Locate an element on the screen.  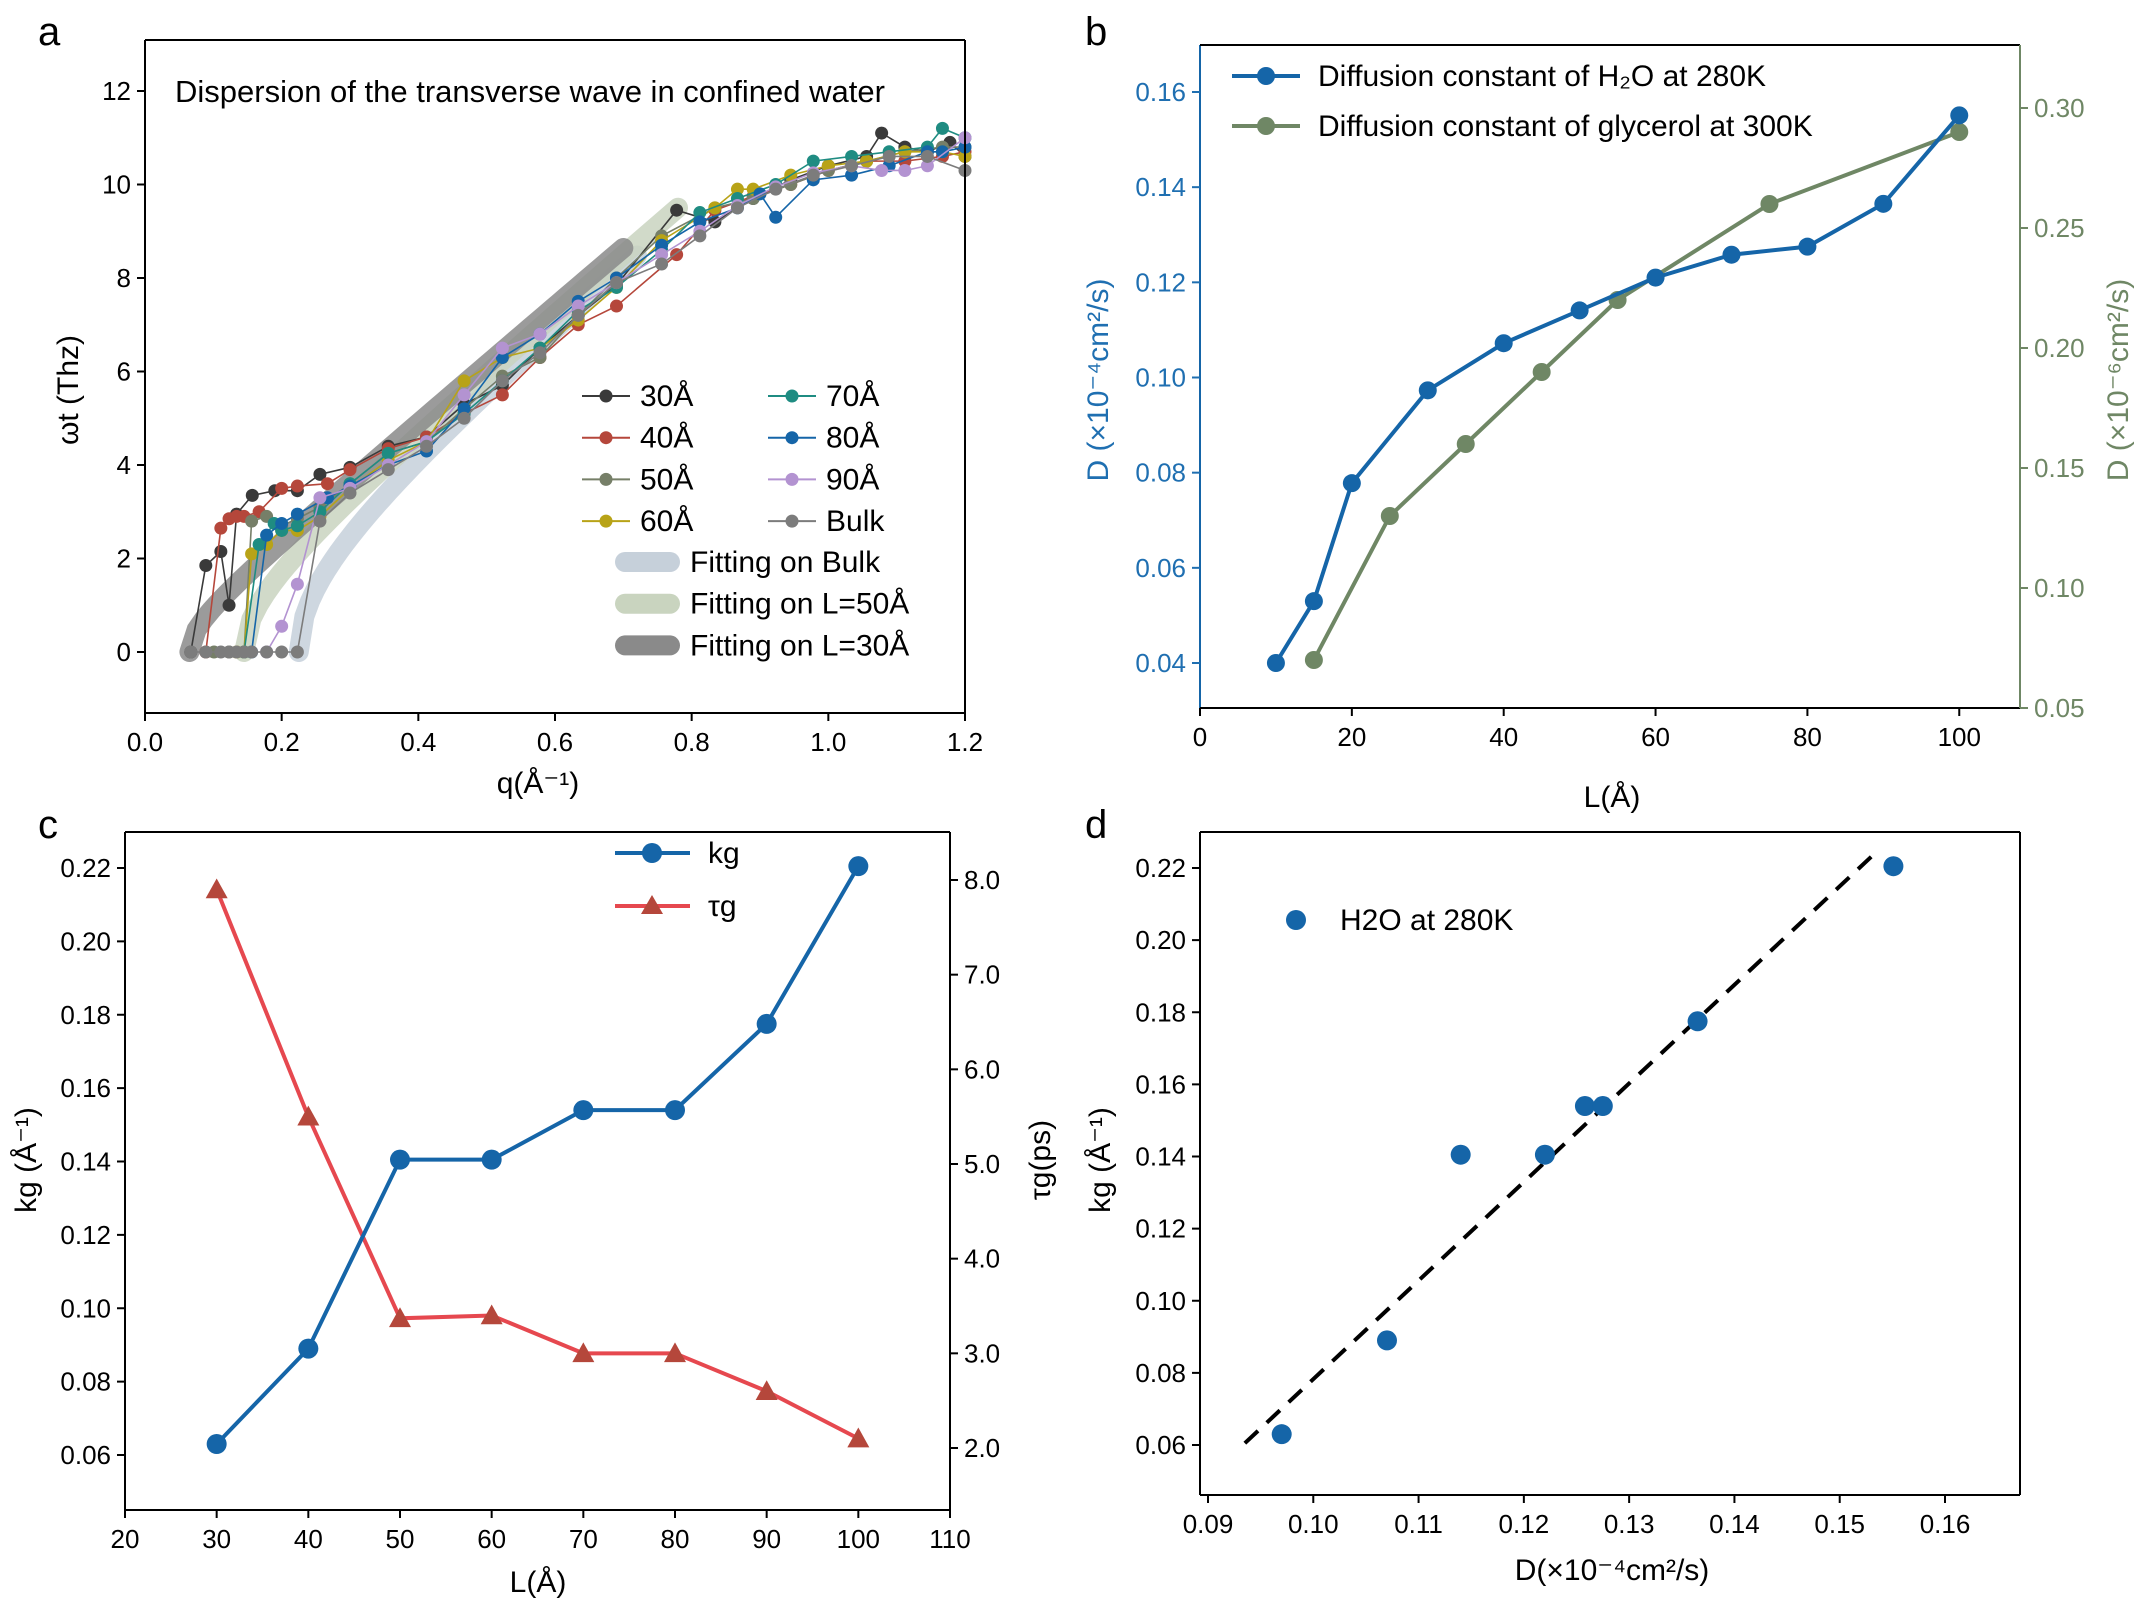
x-tick-label: 40 is located at coordinates (1503, 737).